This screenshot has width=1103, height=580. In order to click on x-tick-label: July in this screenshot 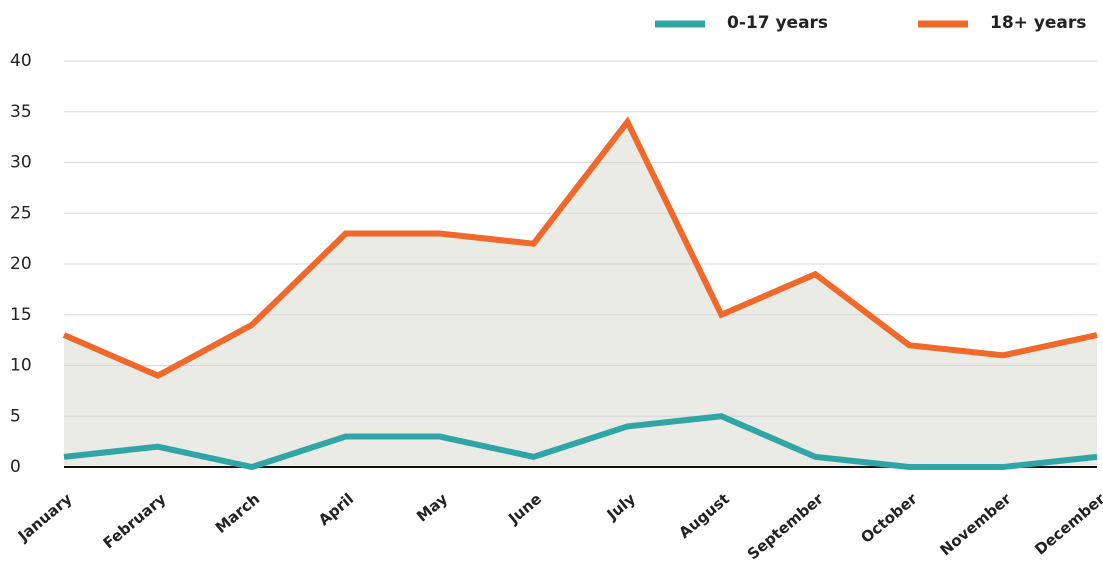, I will do `click(621, 507)`.